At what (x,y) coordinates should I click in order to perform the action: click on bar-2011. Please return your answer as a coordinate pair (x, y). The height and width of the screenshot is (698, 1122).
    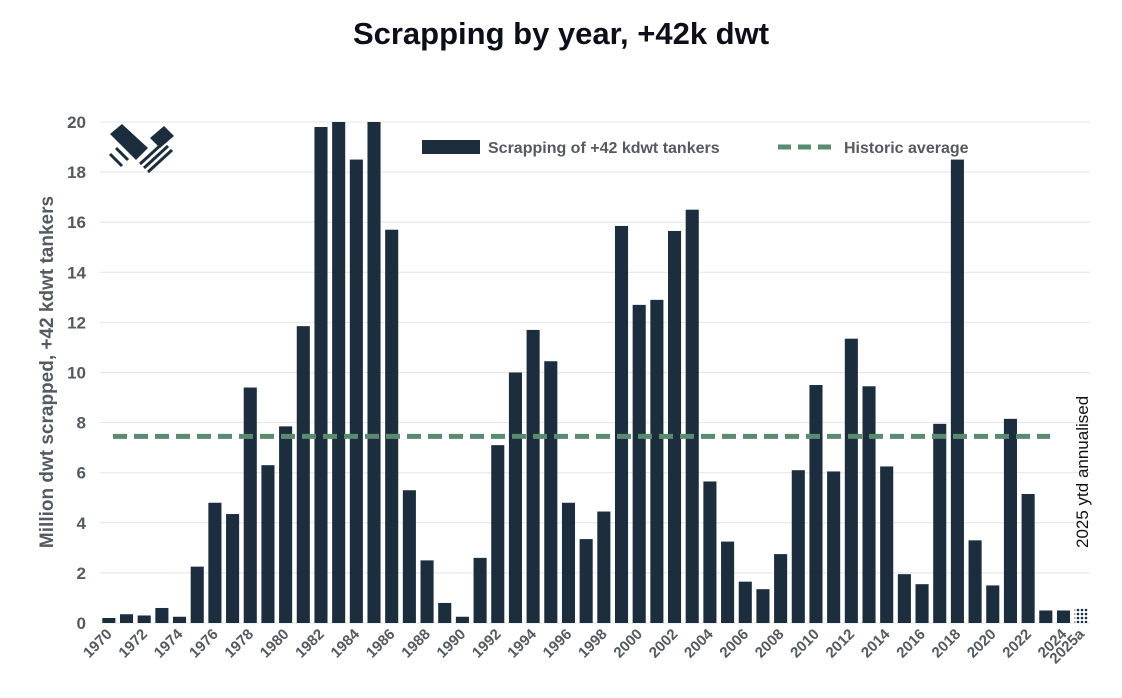
    Looking at the image, I should click on (834, 547).